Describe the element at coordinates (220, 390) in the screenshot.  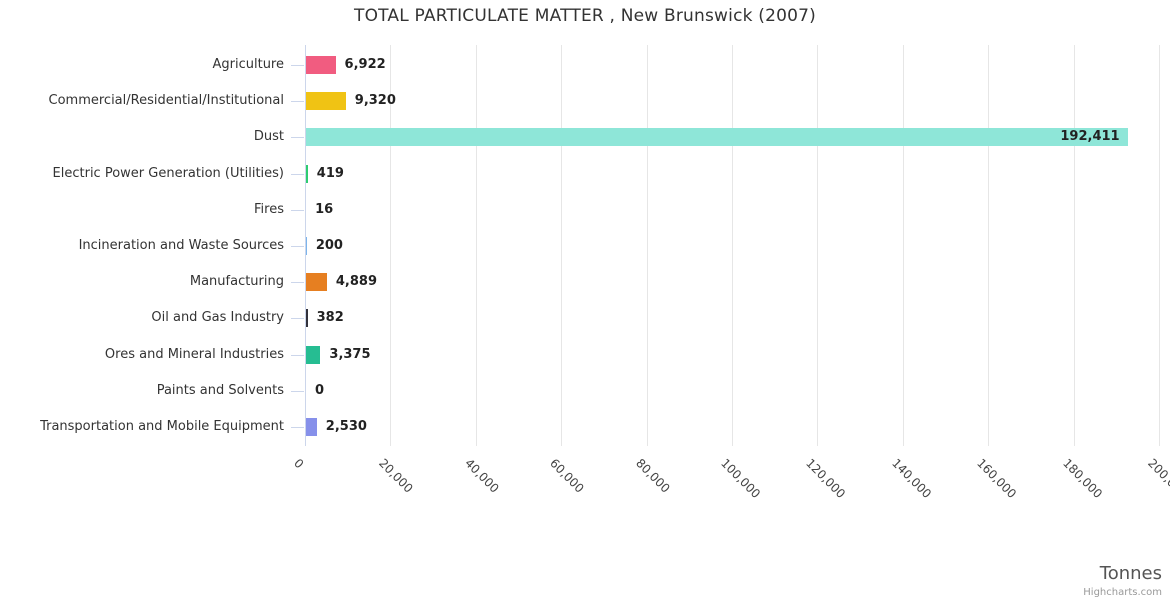
I see `category-label: Paints and Solvents` at that location.